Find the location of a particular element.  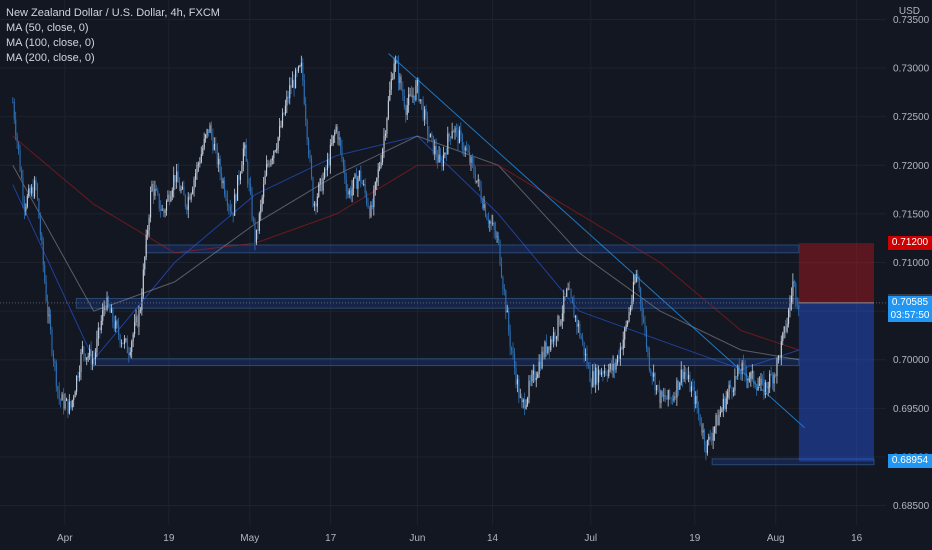

time-tick-label: Apr is located at coordinates (65, 538).